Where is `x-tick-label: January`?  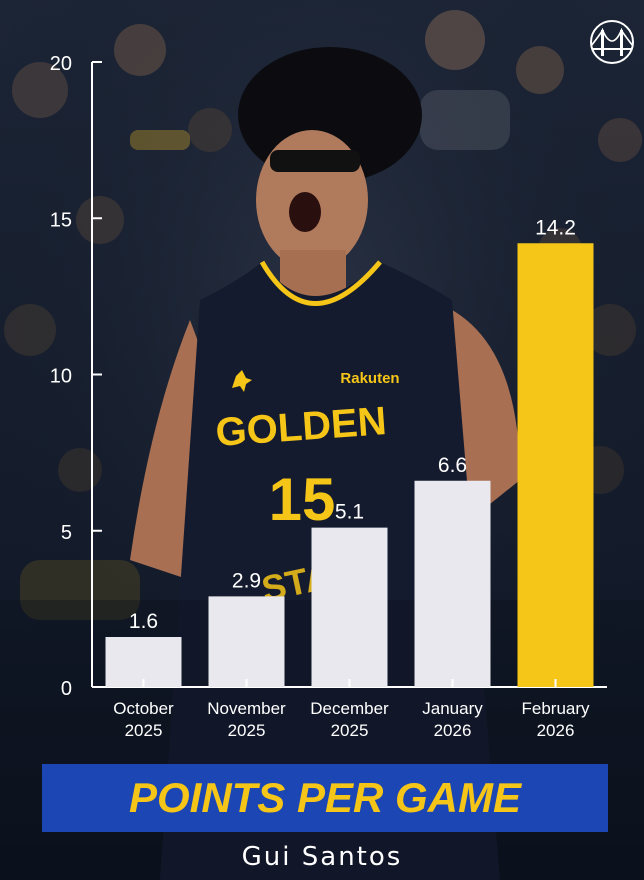 x-tick-label: January is located at coordinates (452, 708).